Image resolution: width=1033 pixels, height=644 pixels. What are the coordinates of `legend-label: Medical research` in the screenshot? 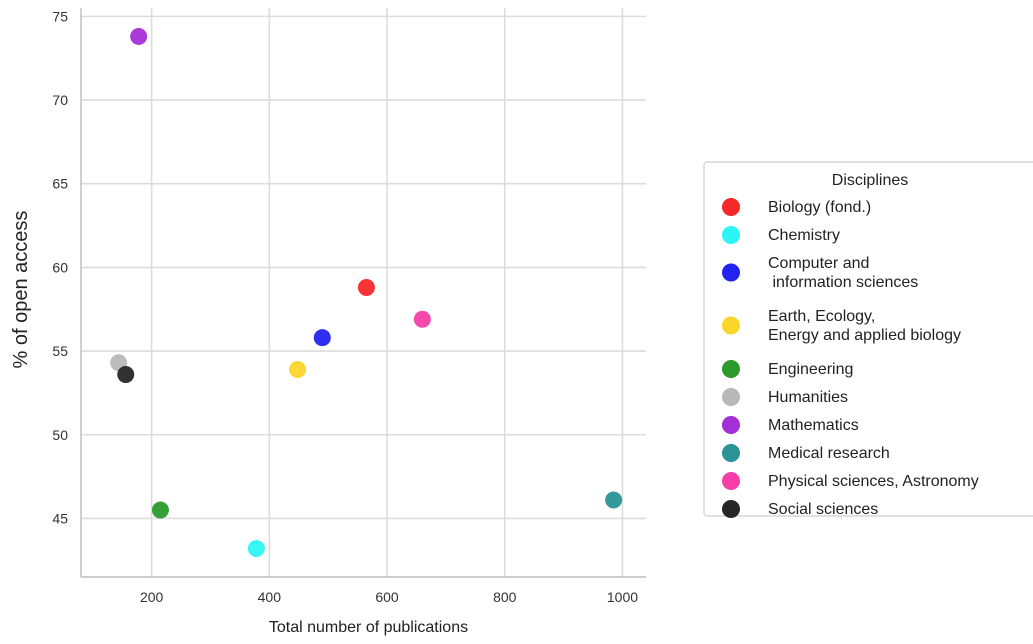 It's located at (829, 453).